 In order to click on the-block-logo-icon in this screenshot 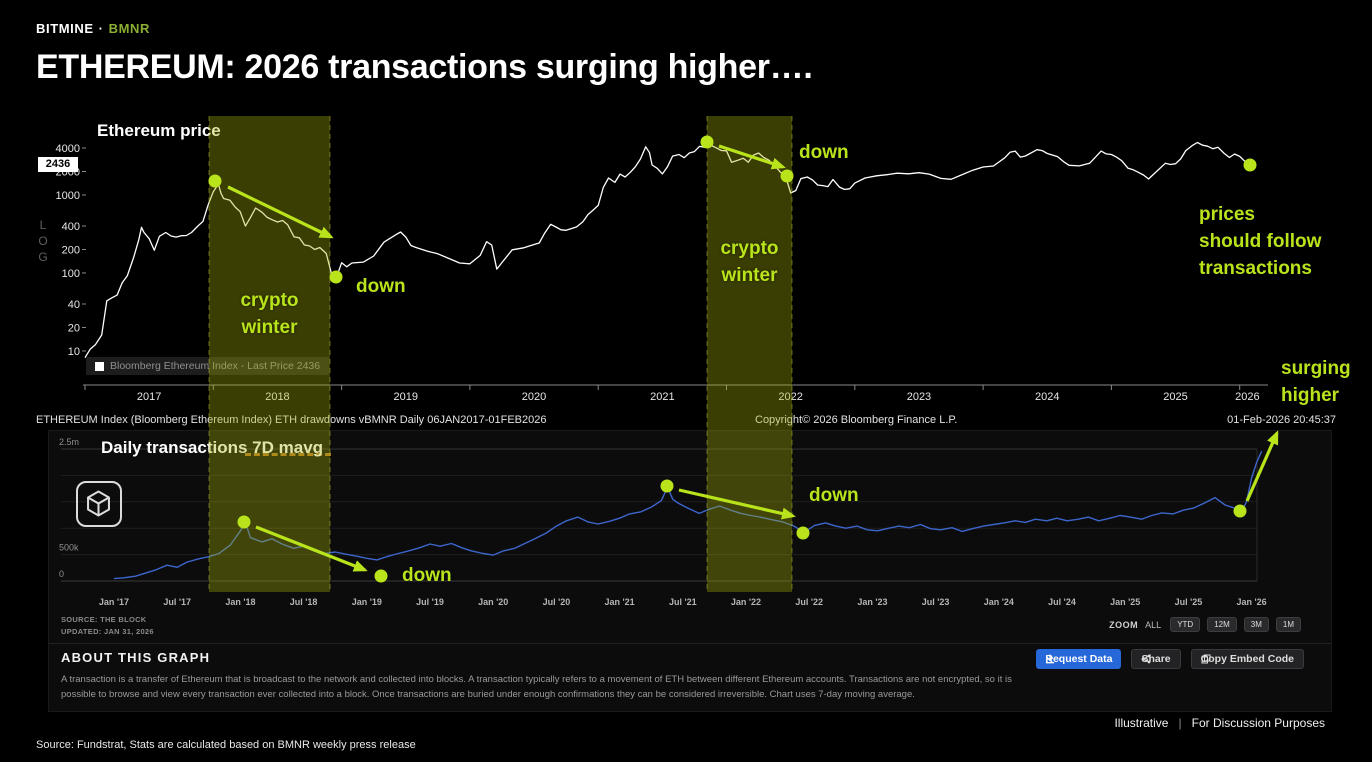, I will do `click(99, 504)`.